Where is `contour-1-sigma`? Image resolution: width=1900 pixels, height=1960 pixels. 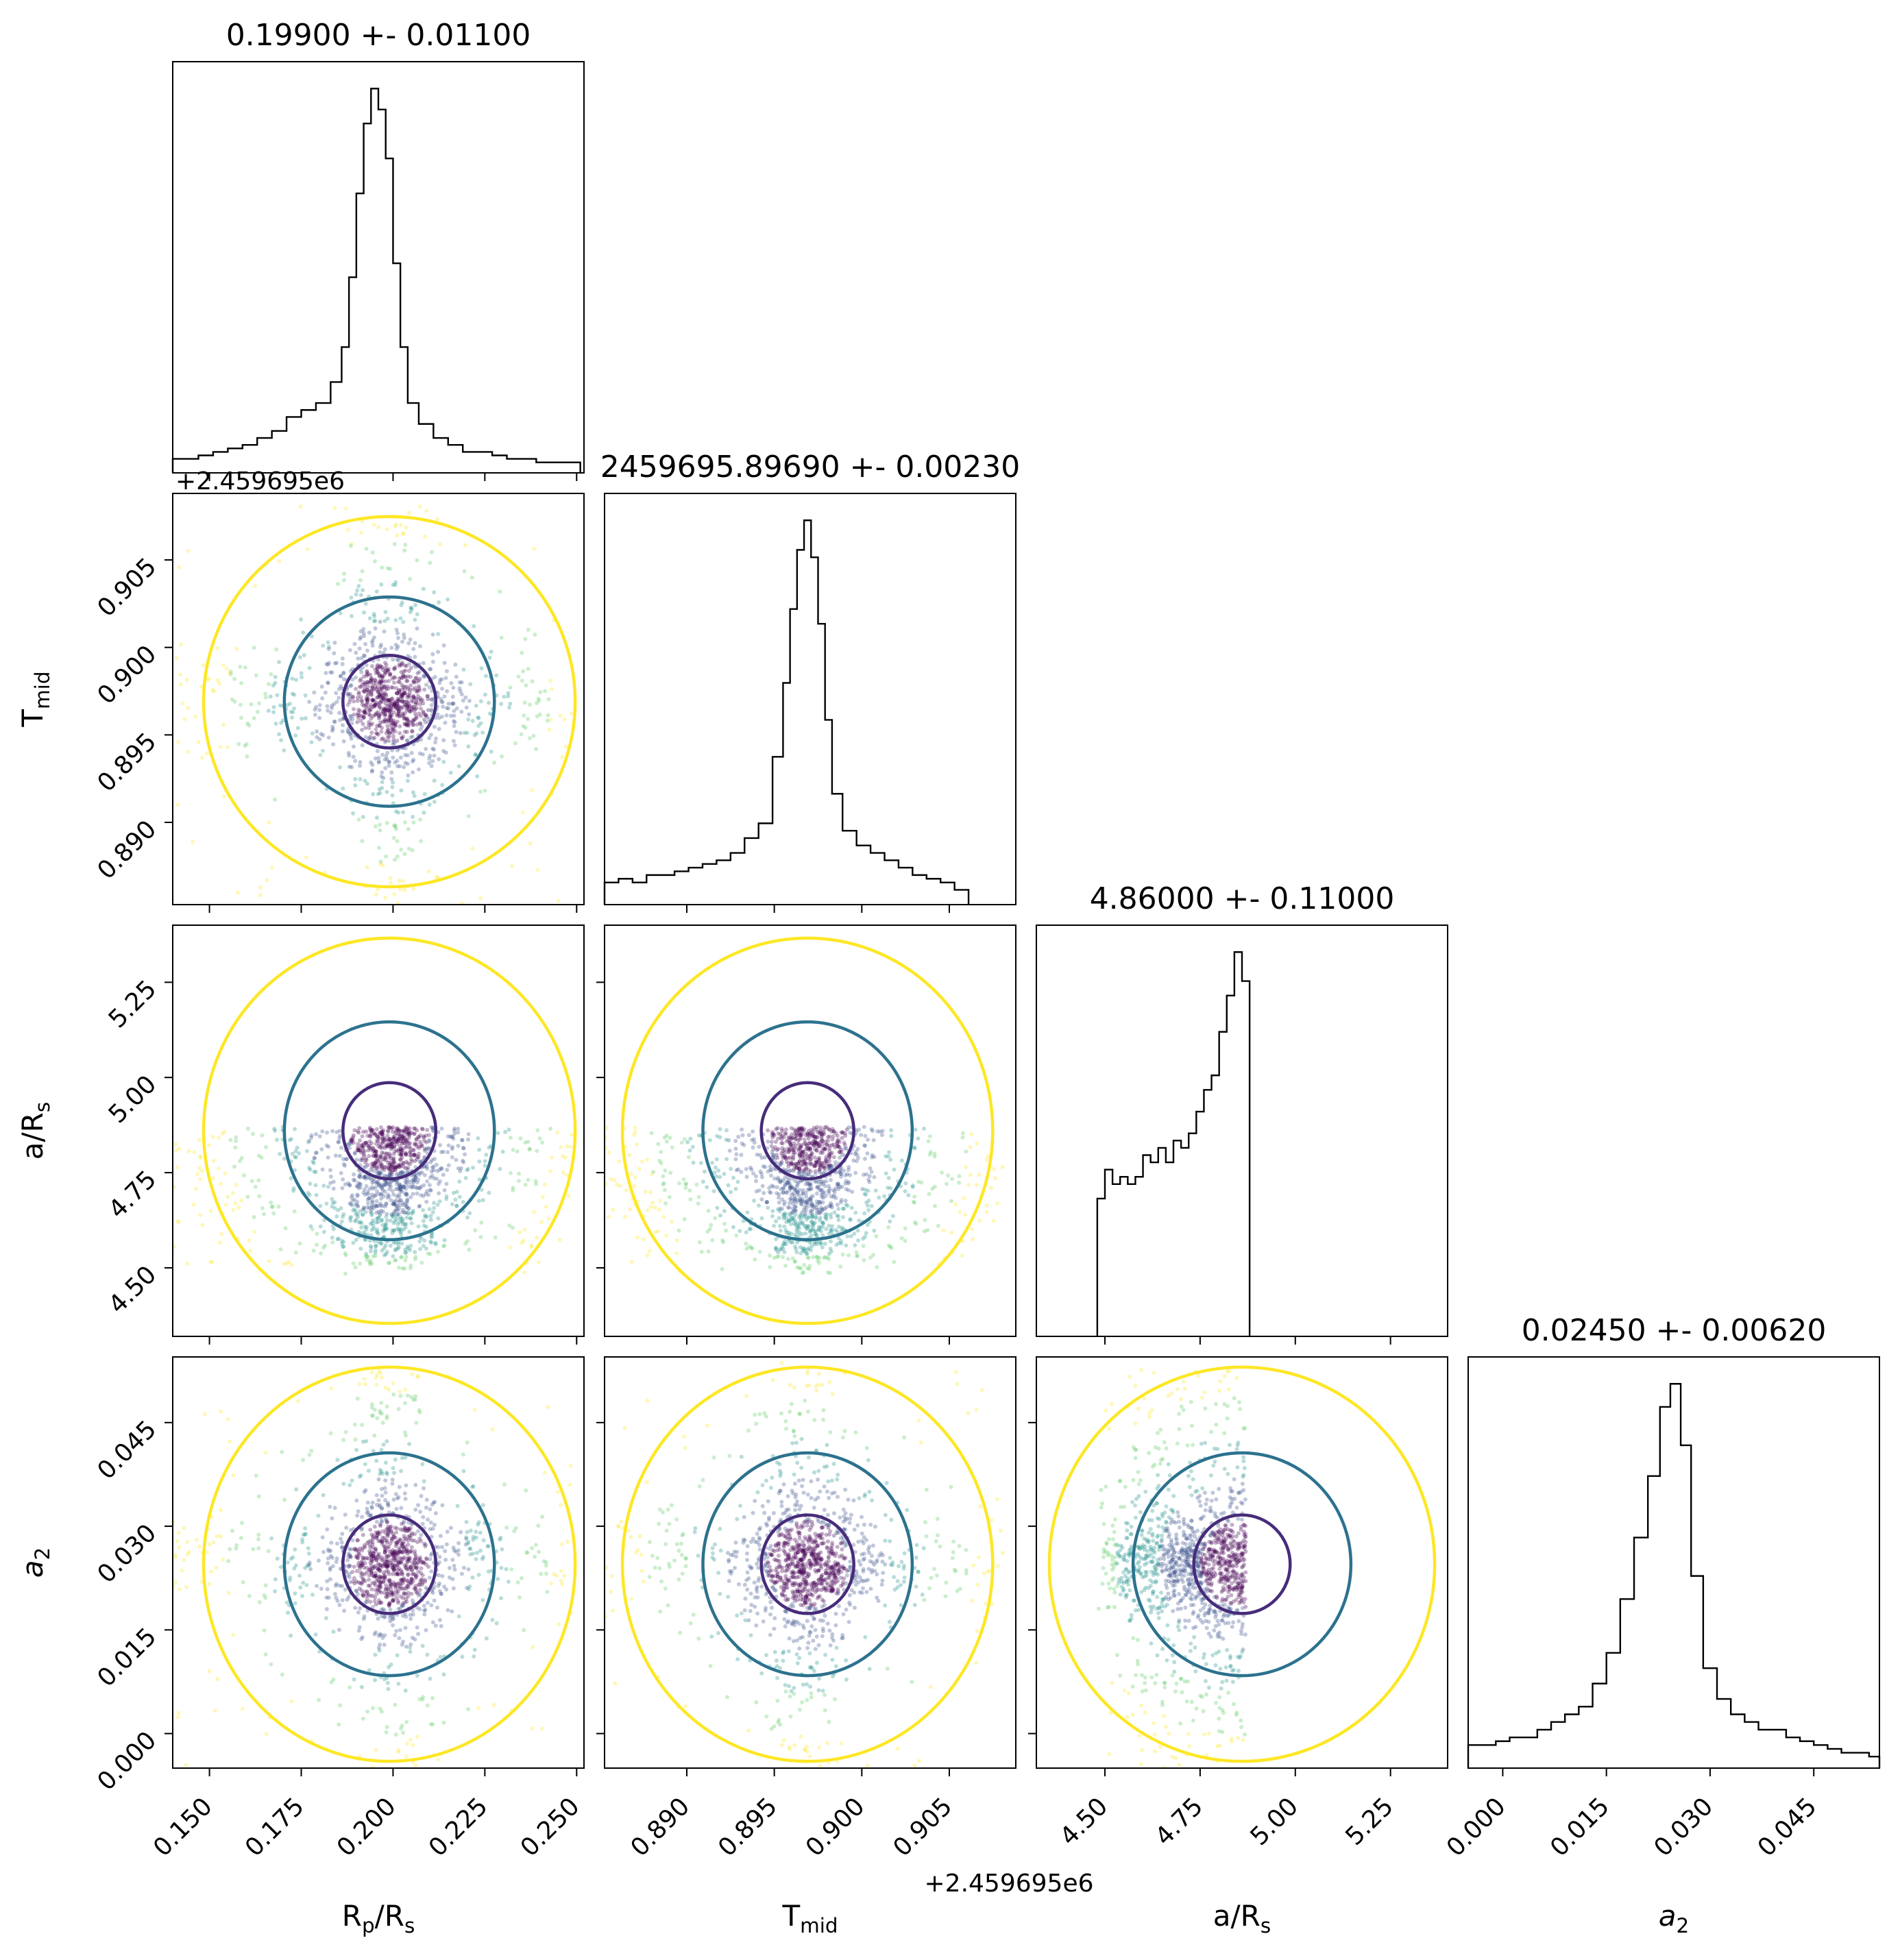 contour-1-sigma is located at coordinates (389, 1131).